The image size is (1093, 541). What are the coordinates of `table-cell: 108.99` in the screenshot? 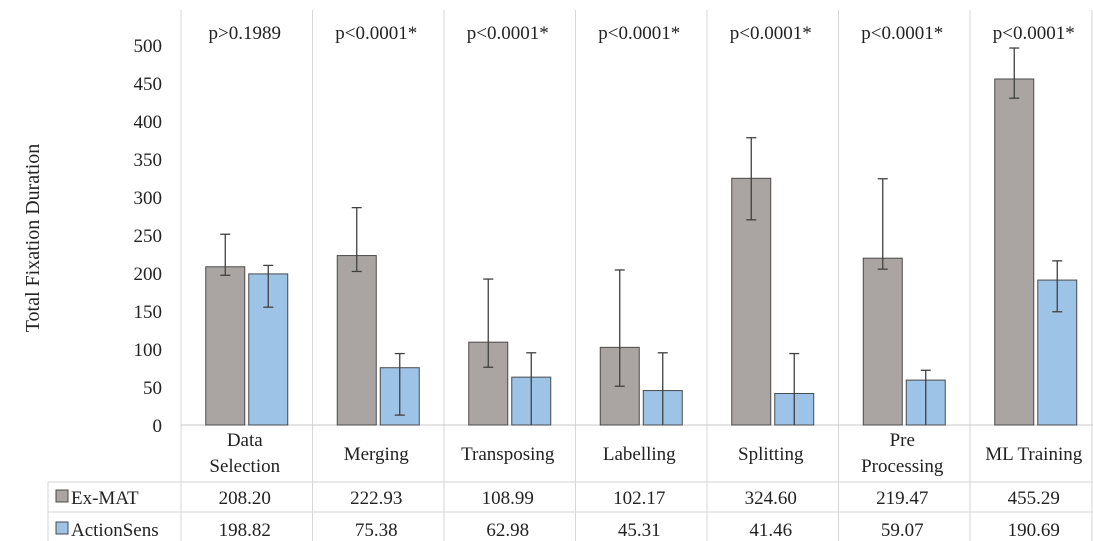 It's located at (508, 498).